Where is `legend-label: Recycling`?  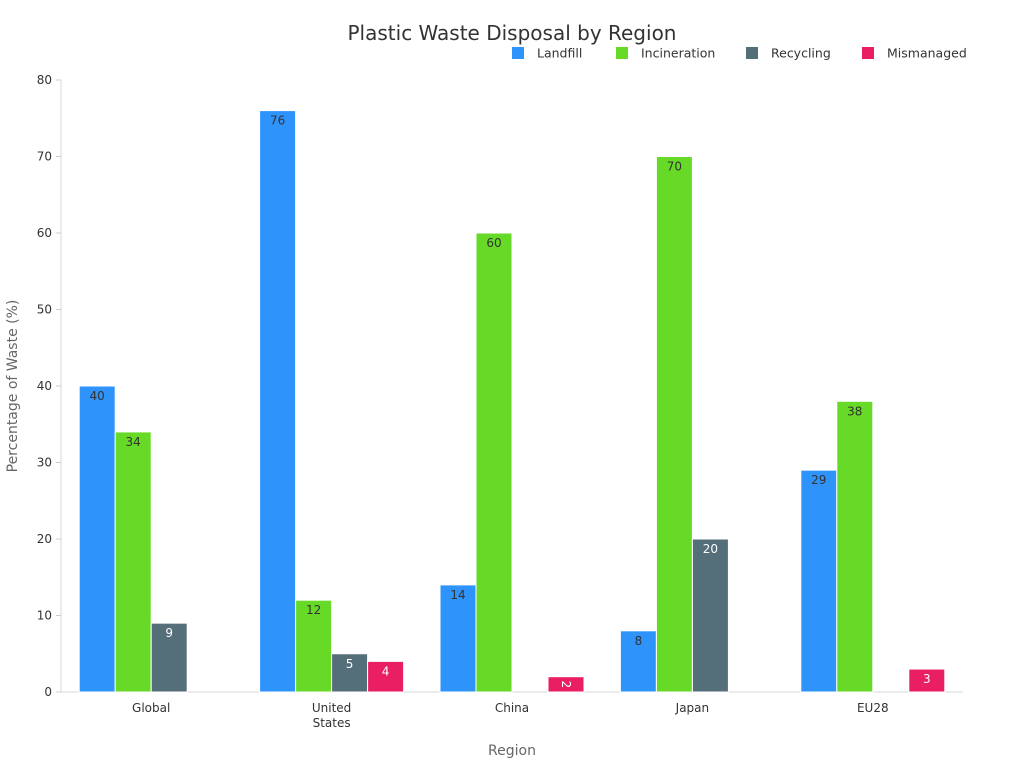 legend-label: Recycling is located at coordinates (801, 53).